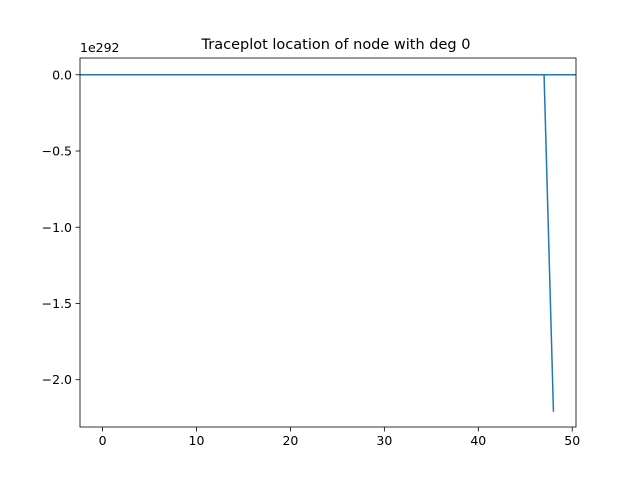 The image size is (640, 480). I want to click on x-tick-label: 50, so click(572, 440).